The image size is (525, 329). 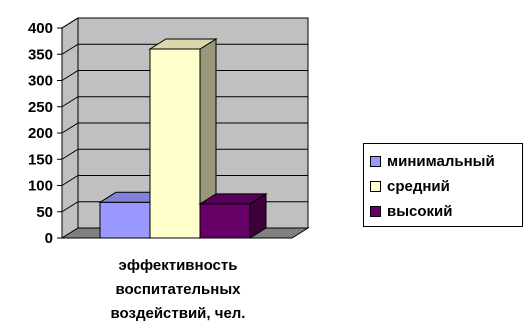 I want to click on legend-label-medium: средний, so click(x=418, y=186).